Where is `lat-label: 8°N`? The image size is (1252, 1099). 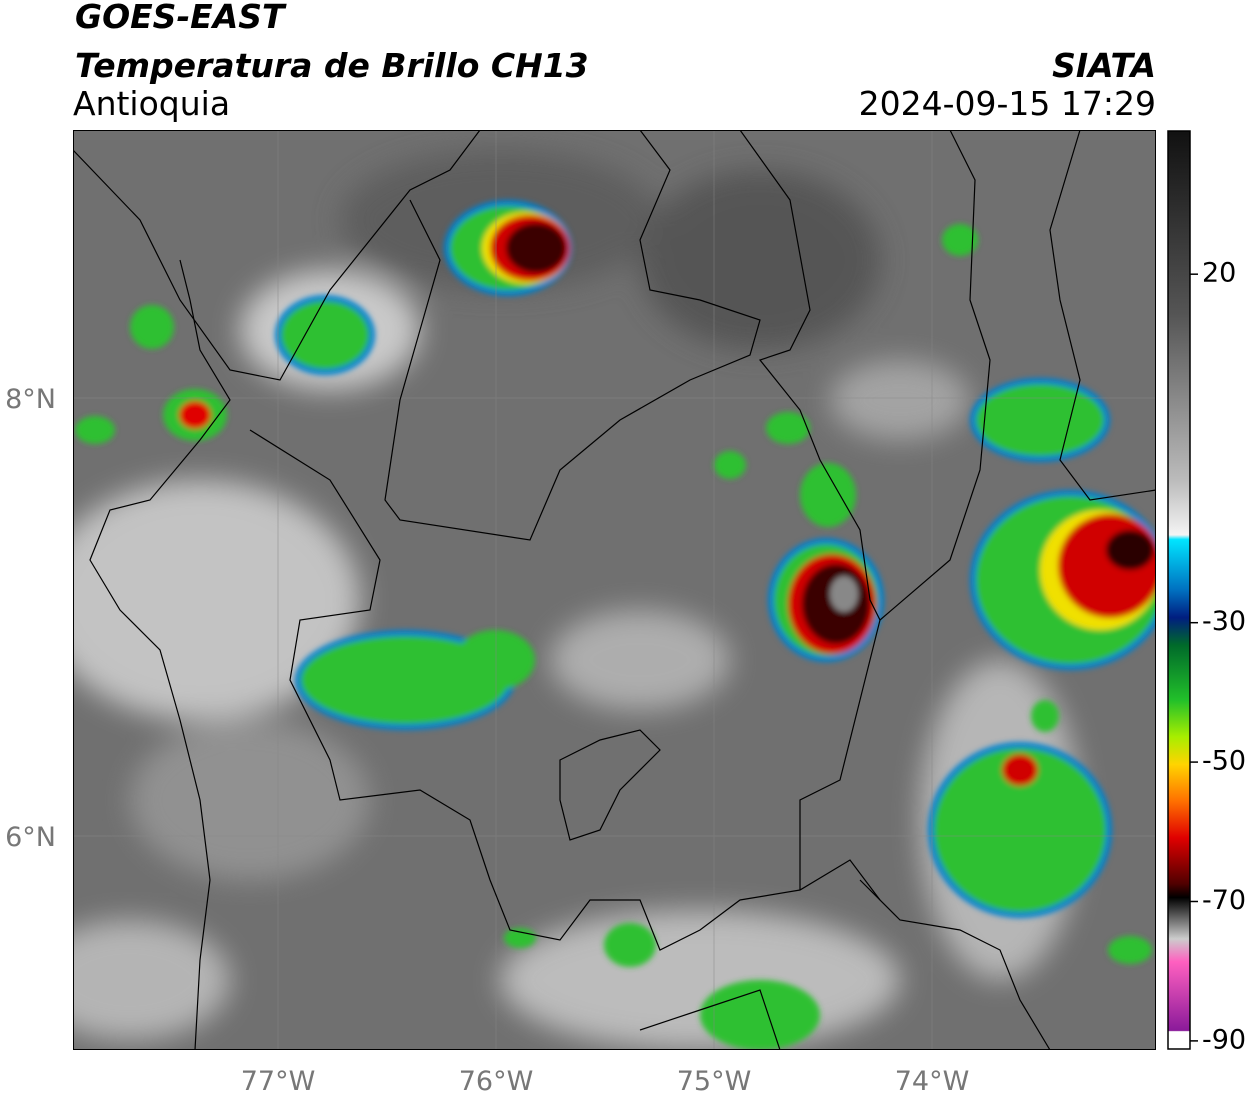 lat-label: 8°N is located at coordinates (30, 399).